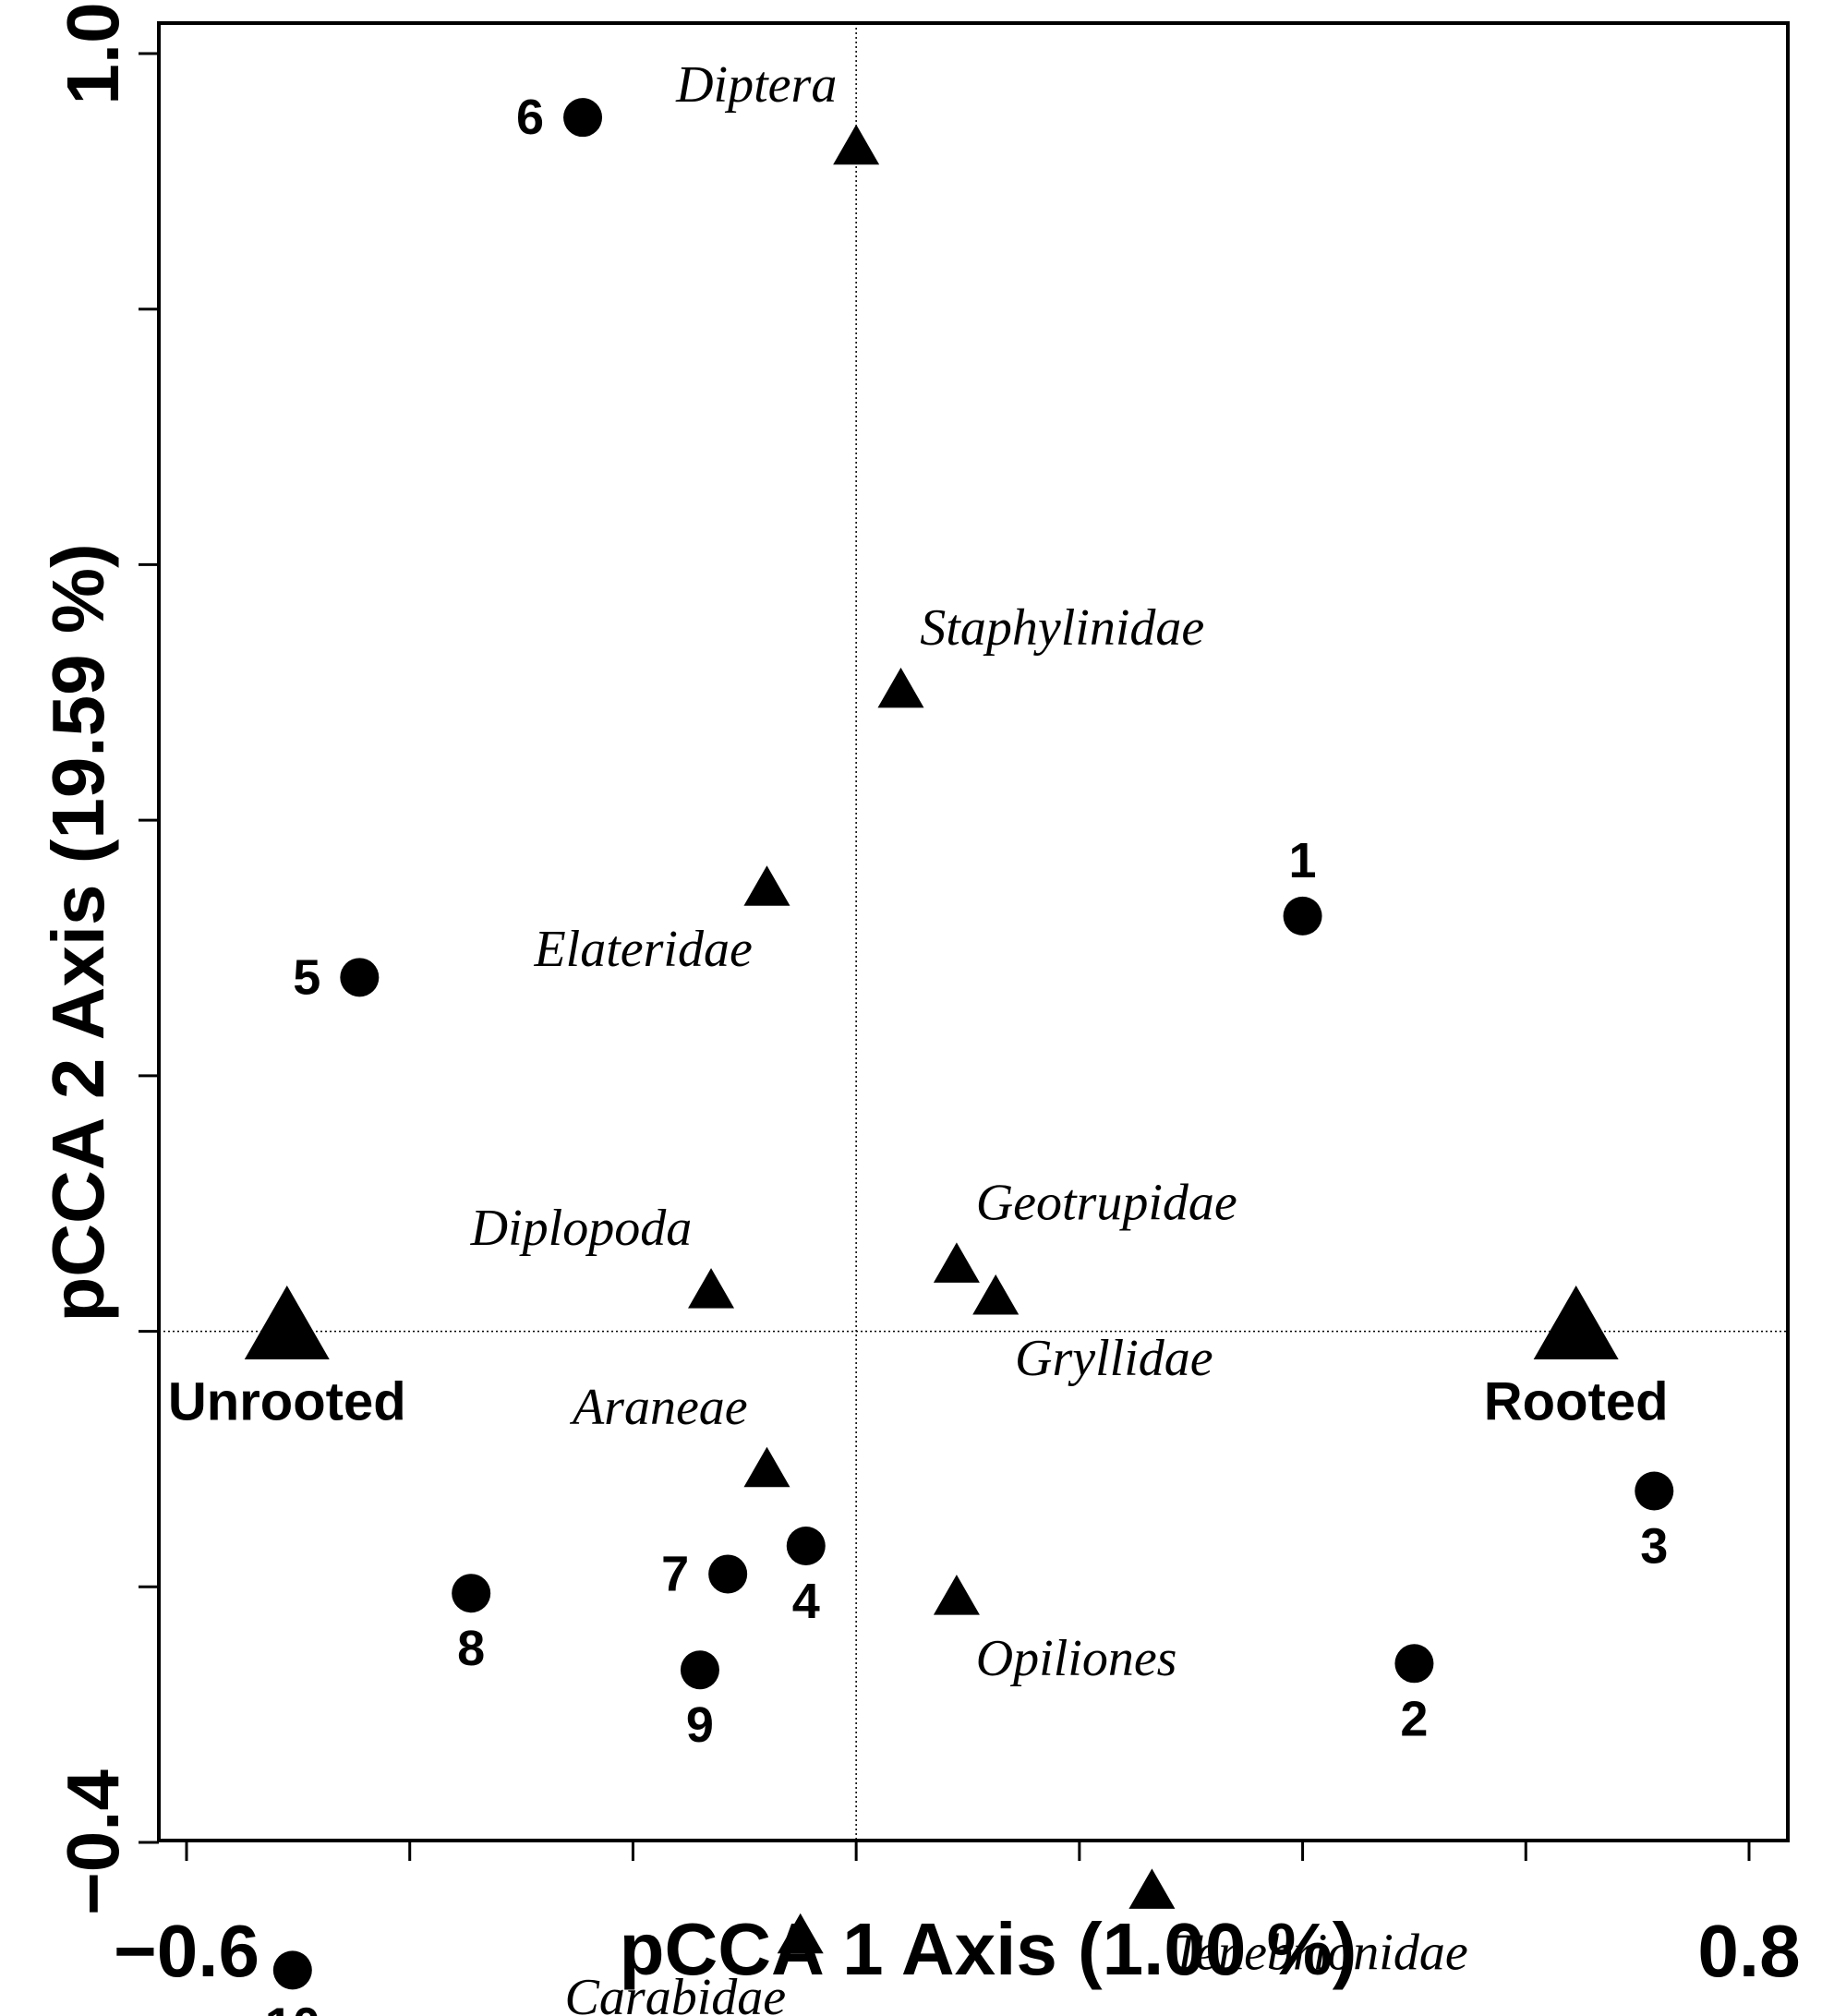 The height and width of the screenshot is (2016, 1822). I want to click on site-label-5: 5, so click(306, 977).